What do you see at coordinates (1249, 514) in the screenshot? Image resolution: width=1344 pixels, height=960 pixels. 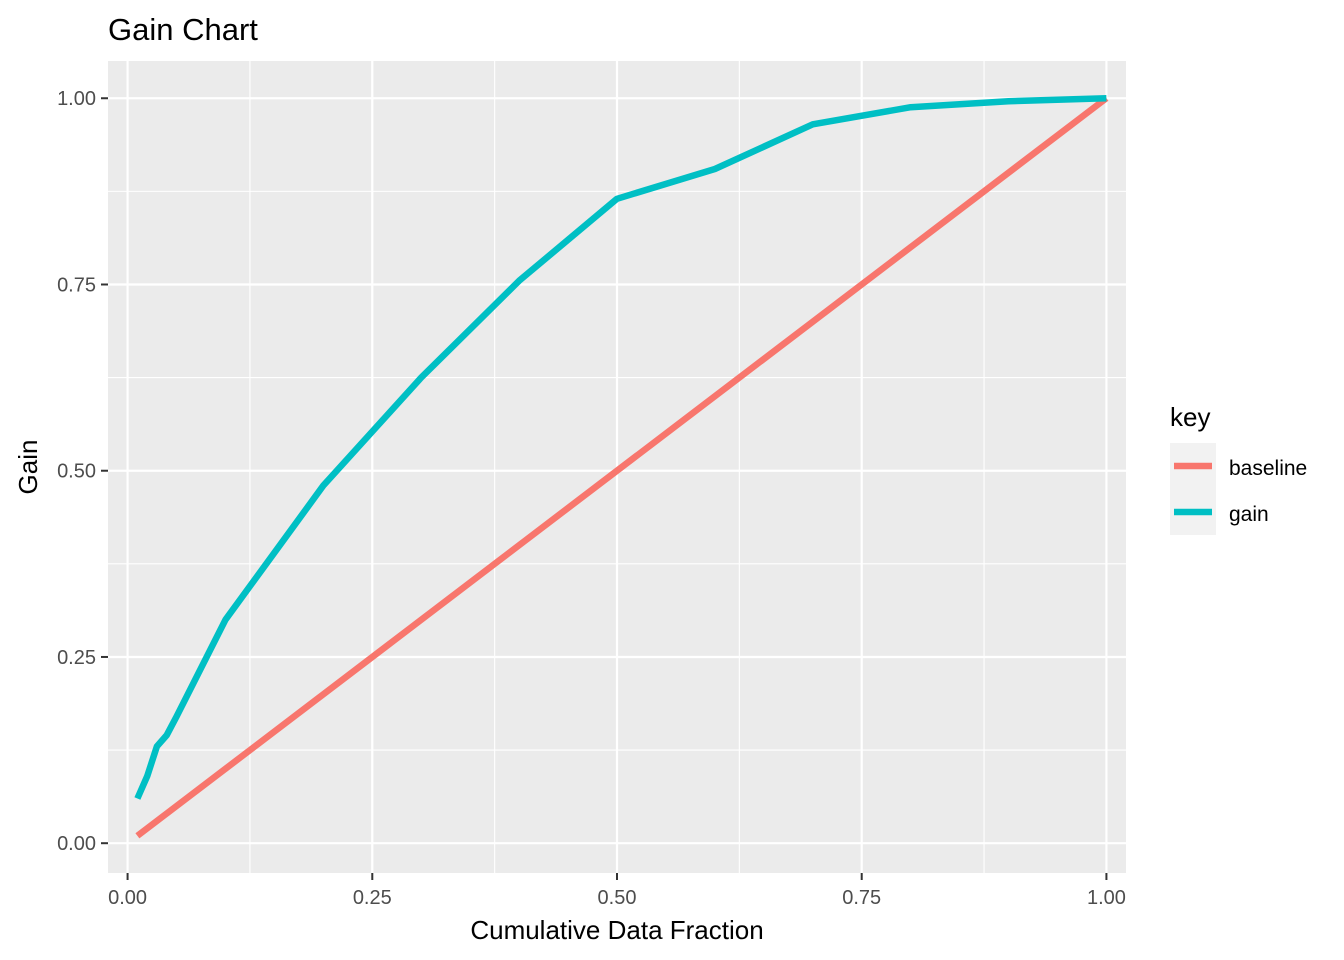 I see `legend-label-gain: gain` at bounding box center [1249, 514].